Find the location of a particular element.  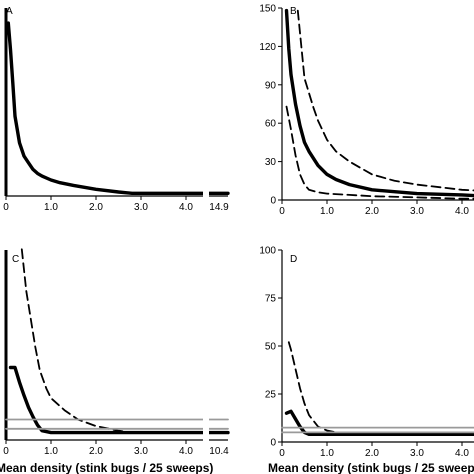

panel-letter-b: B is located at coordinates (293, 11).